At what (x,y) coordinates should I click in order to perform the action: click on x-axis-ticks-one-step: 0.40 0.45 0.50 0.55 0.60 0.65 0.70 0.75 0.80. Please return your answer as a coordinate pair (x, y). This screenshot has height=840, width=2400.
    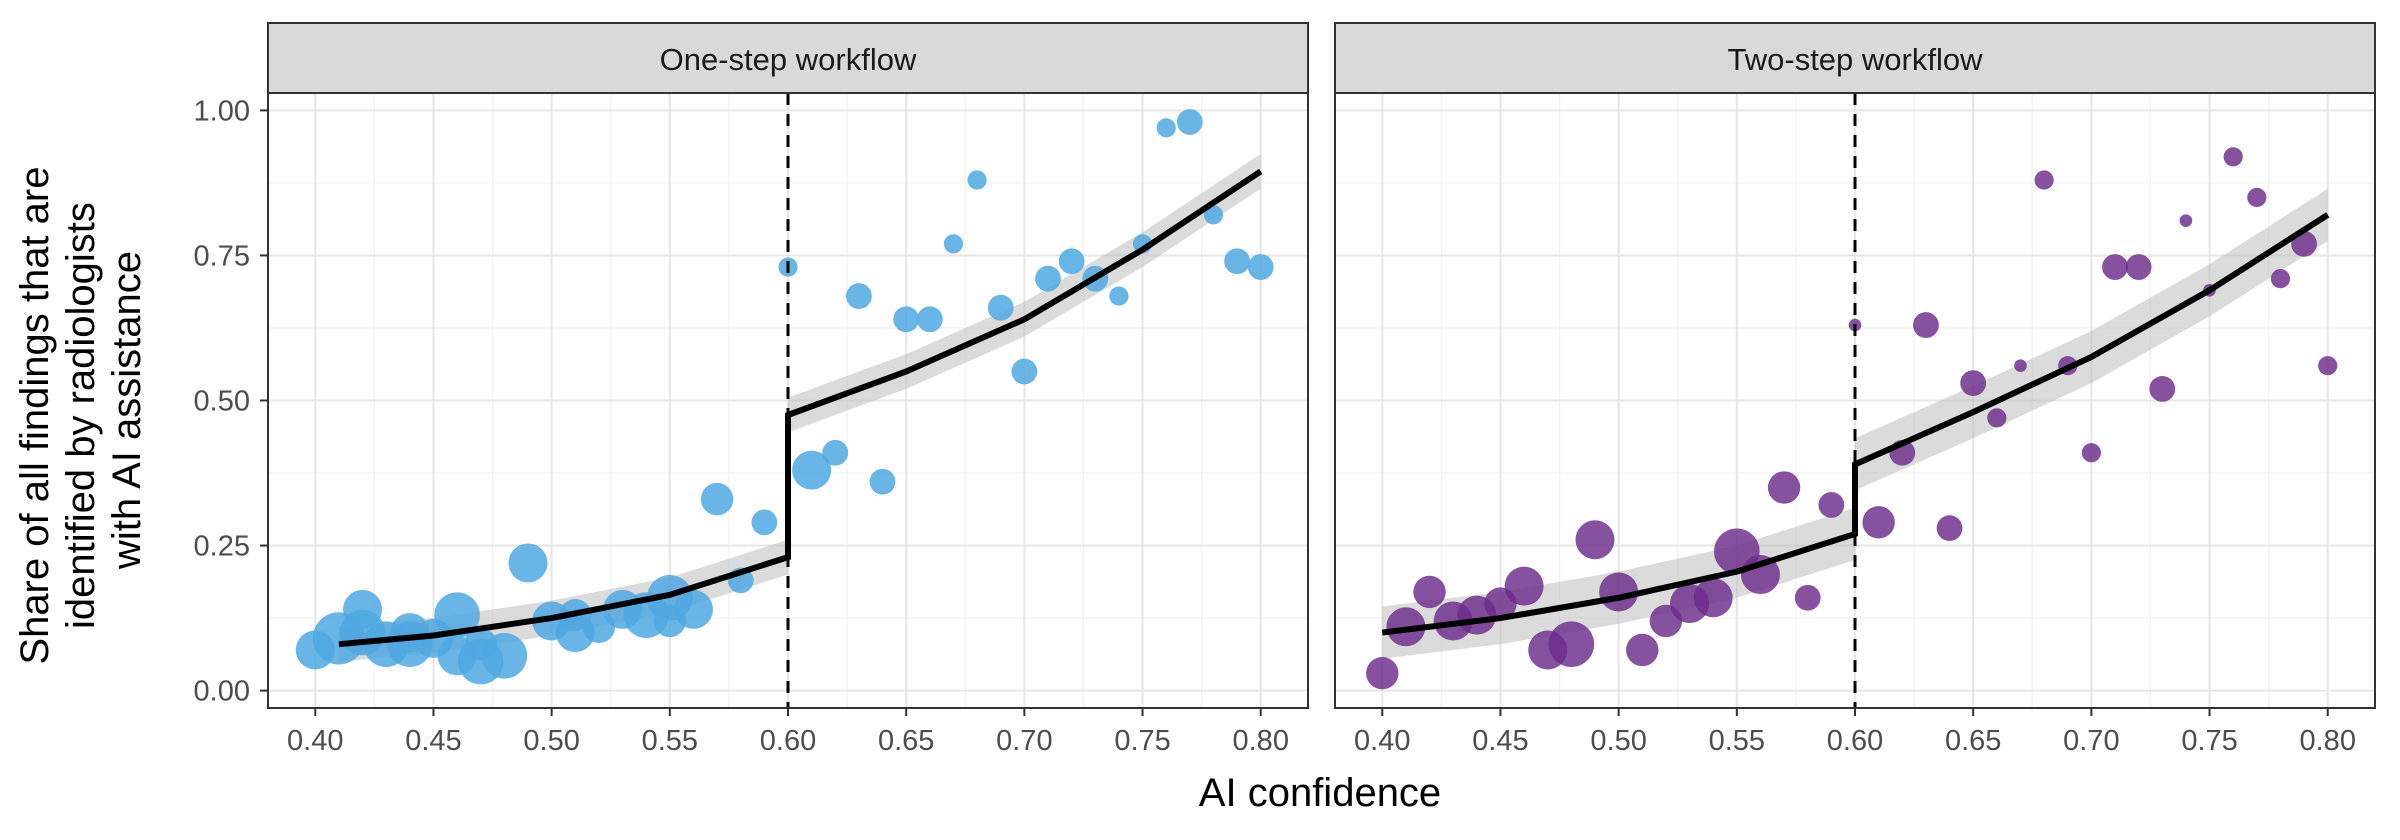
    Looking at the image, I should click on (788, 732).